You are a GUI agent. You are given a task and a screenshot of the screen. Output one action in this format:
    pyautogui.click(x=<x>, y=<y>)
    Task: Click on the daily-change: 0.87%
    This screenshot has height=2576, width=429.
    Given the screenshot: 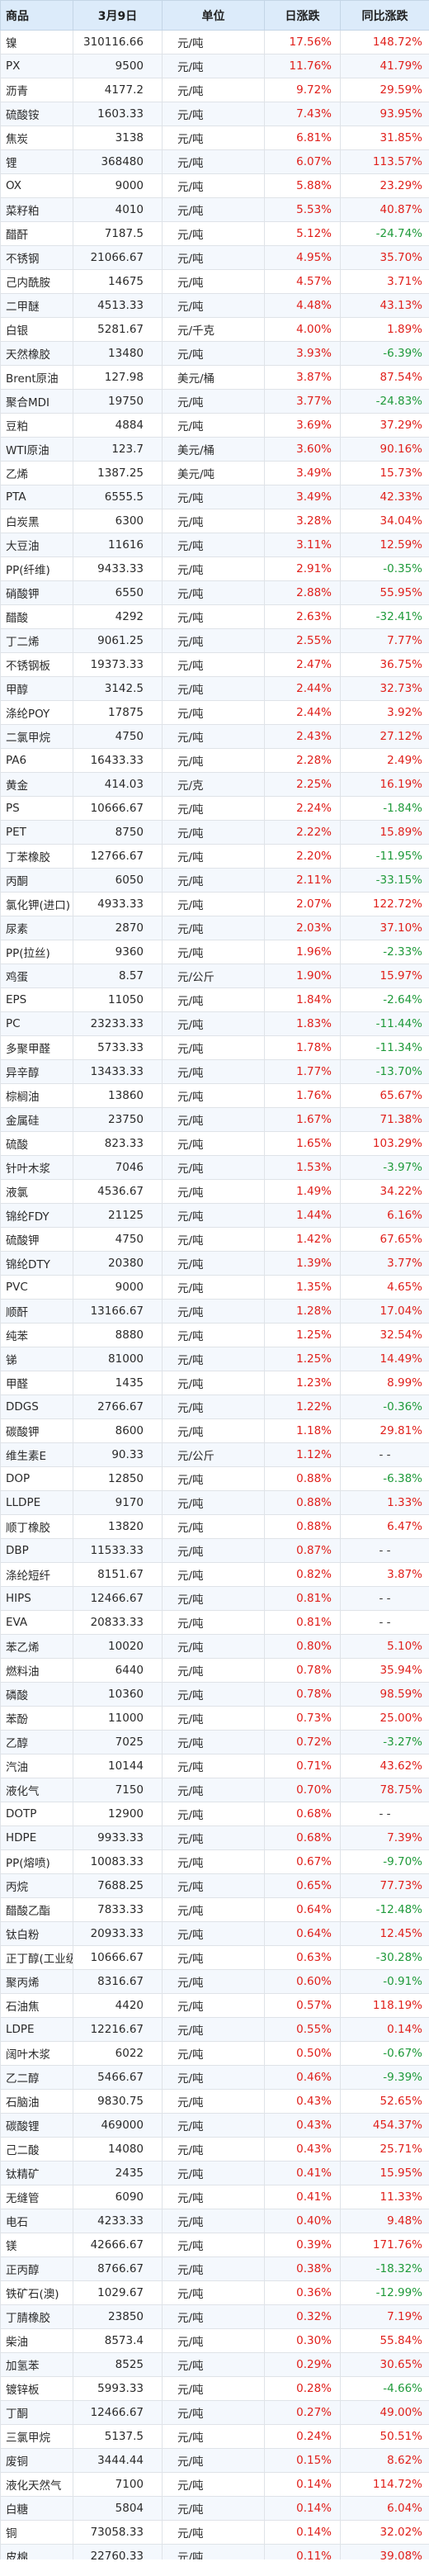 What is the action you would take?
    pyautogui.click(x=302, y=1550)
    